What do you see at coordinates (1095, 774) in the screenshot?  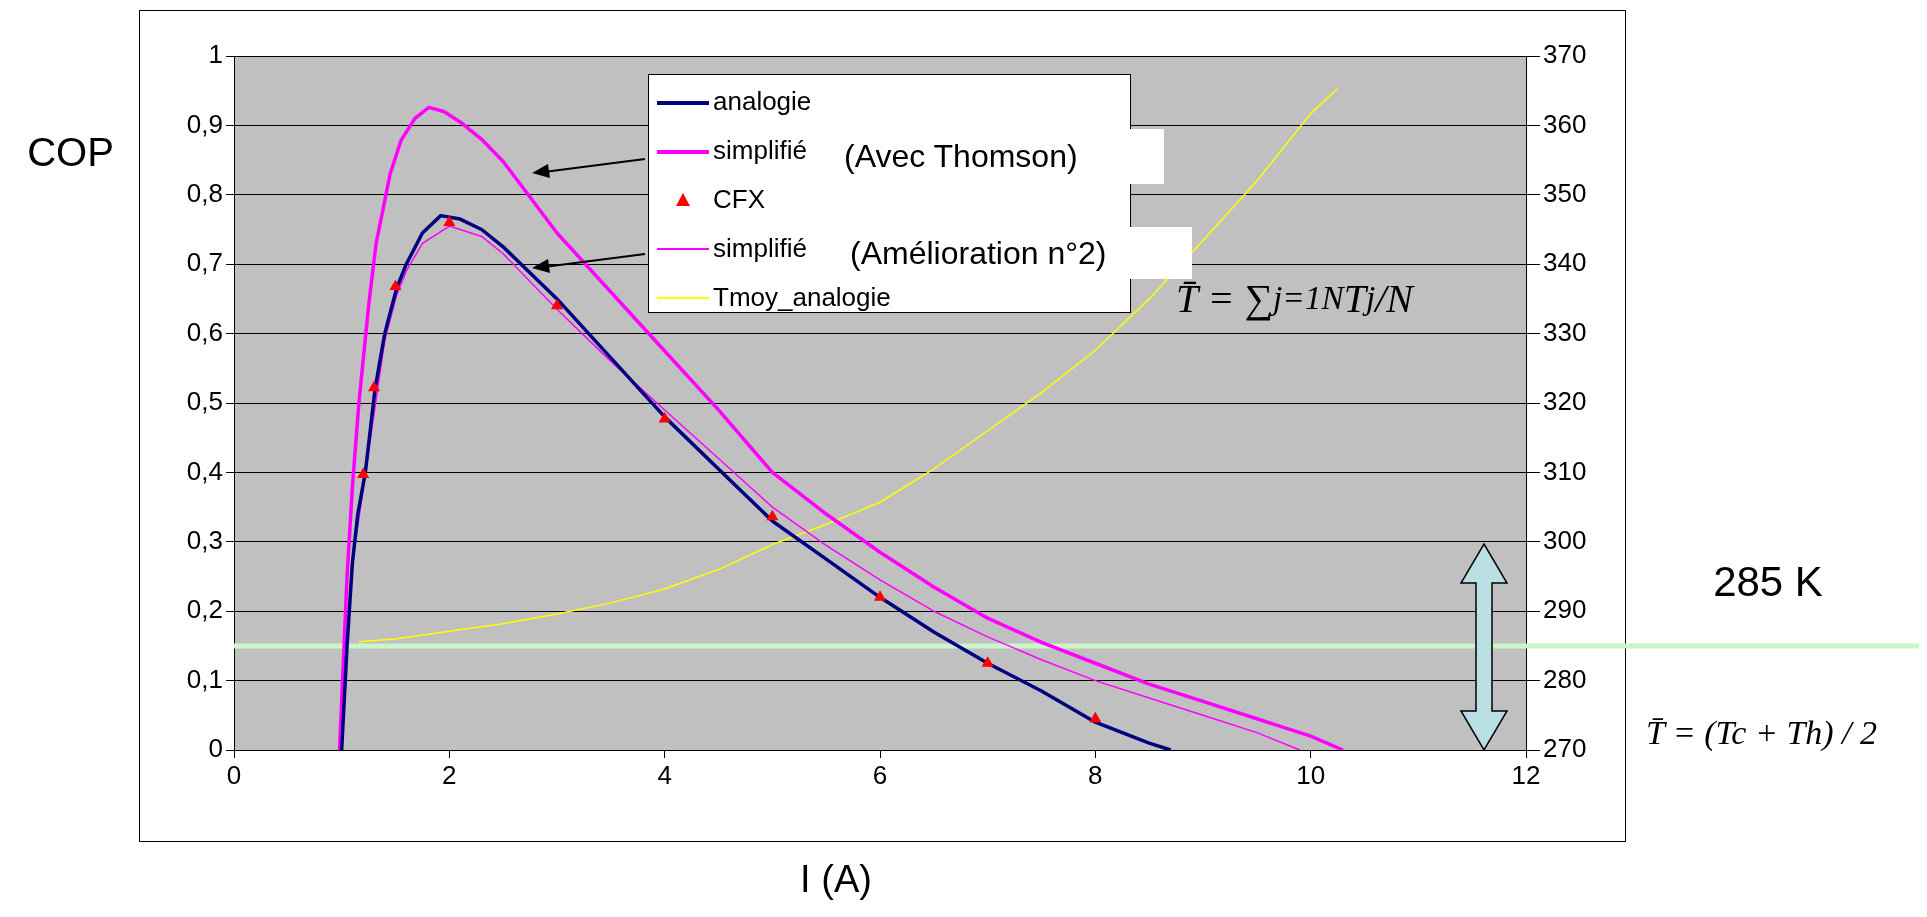 I see `x-tick-label: 8` at bounding box center [1095, 774].